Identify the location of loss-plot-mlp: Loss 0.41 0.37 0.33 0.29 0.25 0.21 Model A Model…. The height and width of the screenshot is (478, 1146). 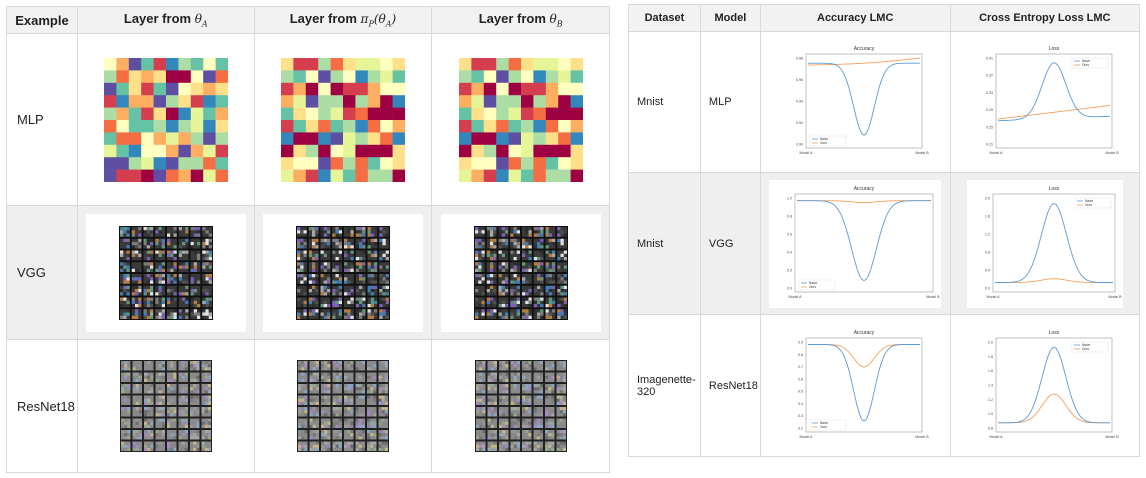
(1052, 100).